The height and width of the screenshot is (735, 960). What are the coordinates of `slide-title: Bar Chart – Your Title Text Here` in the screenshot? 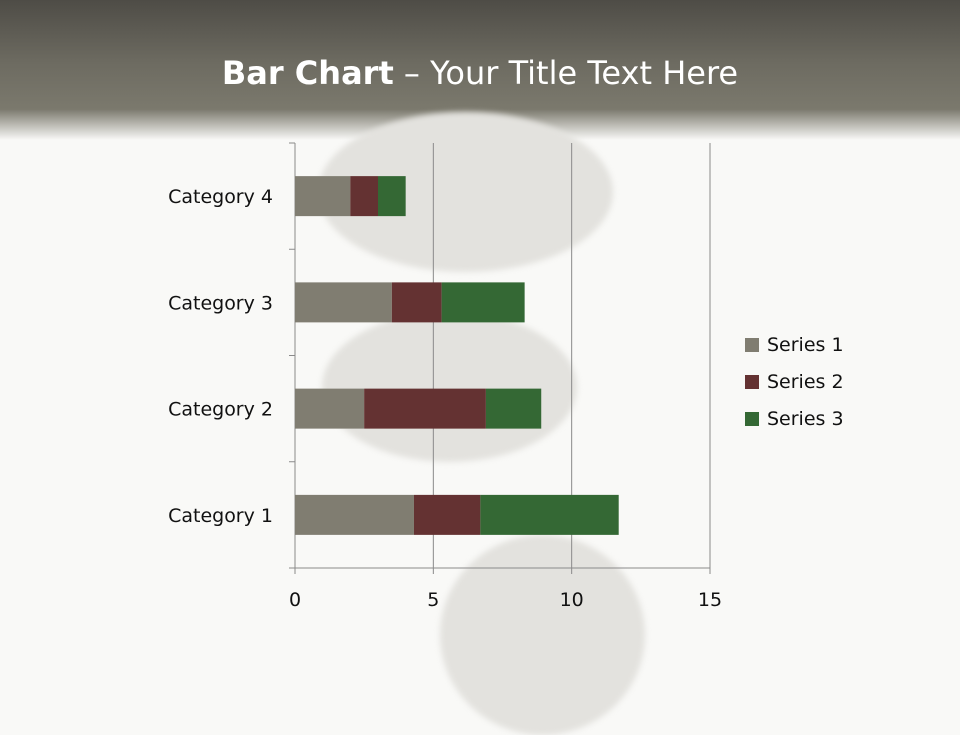 It's located at (480, 73).